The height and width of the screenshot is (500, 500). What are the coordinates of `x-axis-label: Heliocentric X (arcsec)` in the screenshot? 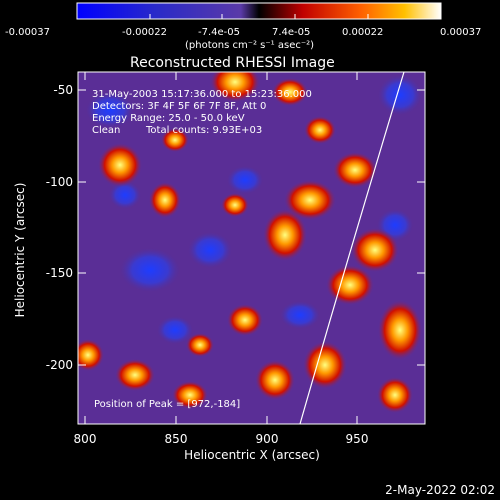 It's located at (252, 455).